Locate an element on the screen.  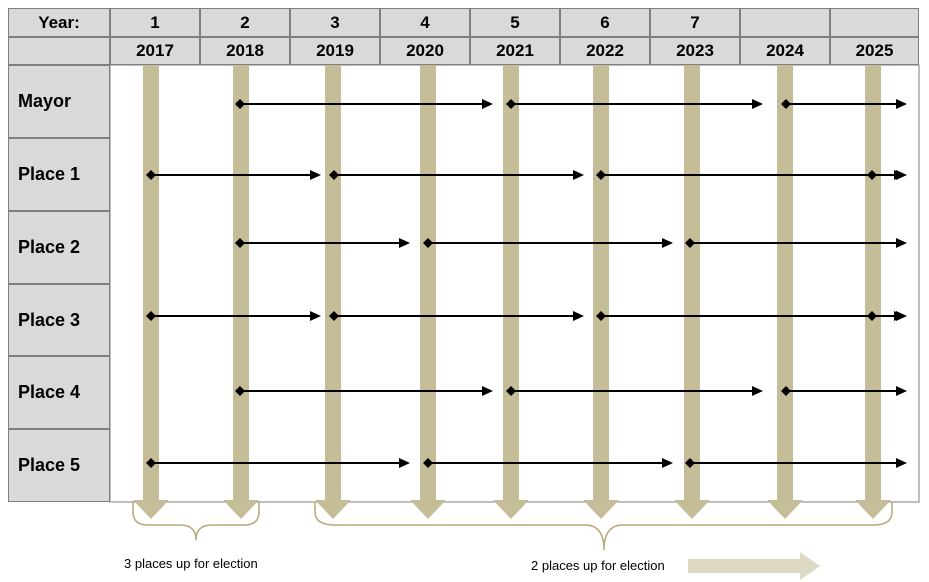
year-number: 3 is located at coordinates (335, 22).